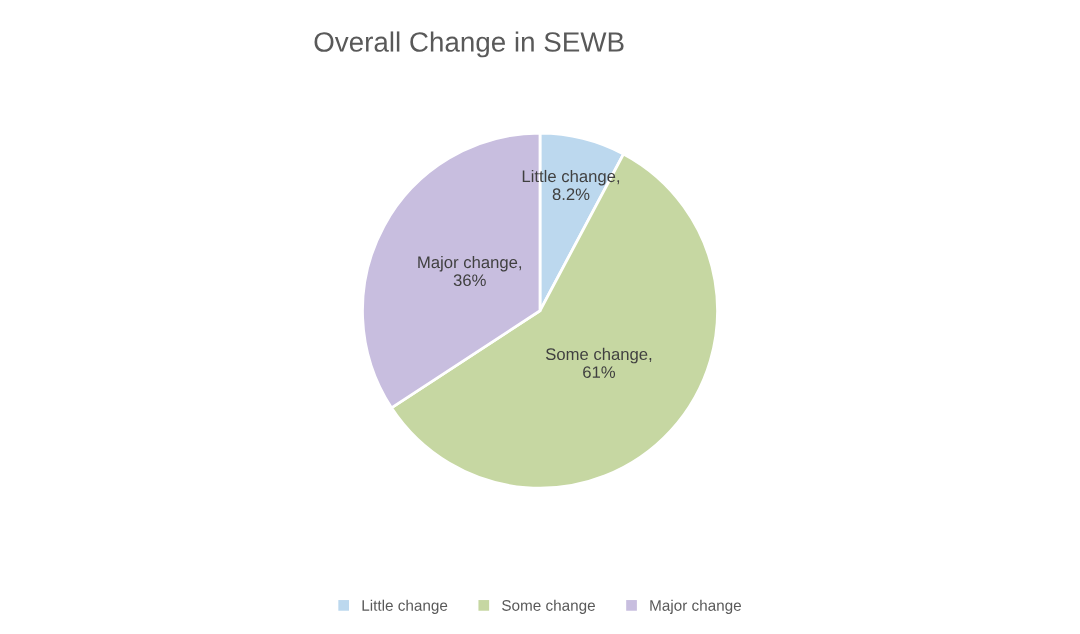 The image size is (1080, 634). I want to click on data-label: Some change, 61%, so click(598, 363).